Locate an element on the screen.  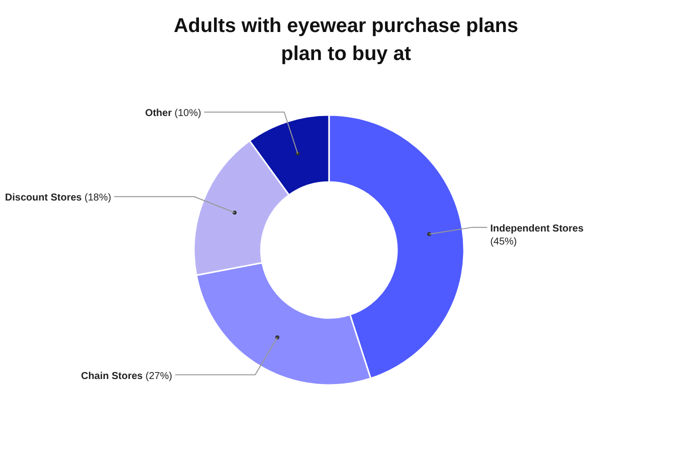
slice-label: Chain Stores is located at coordinates (112, 376).